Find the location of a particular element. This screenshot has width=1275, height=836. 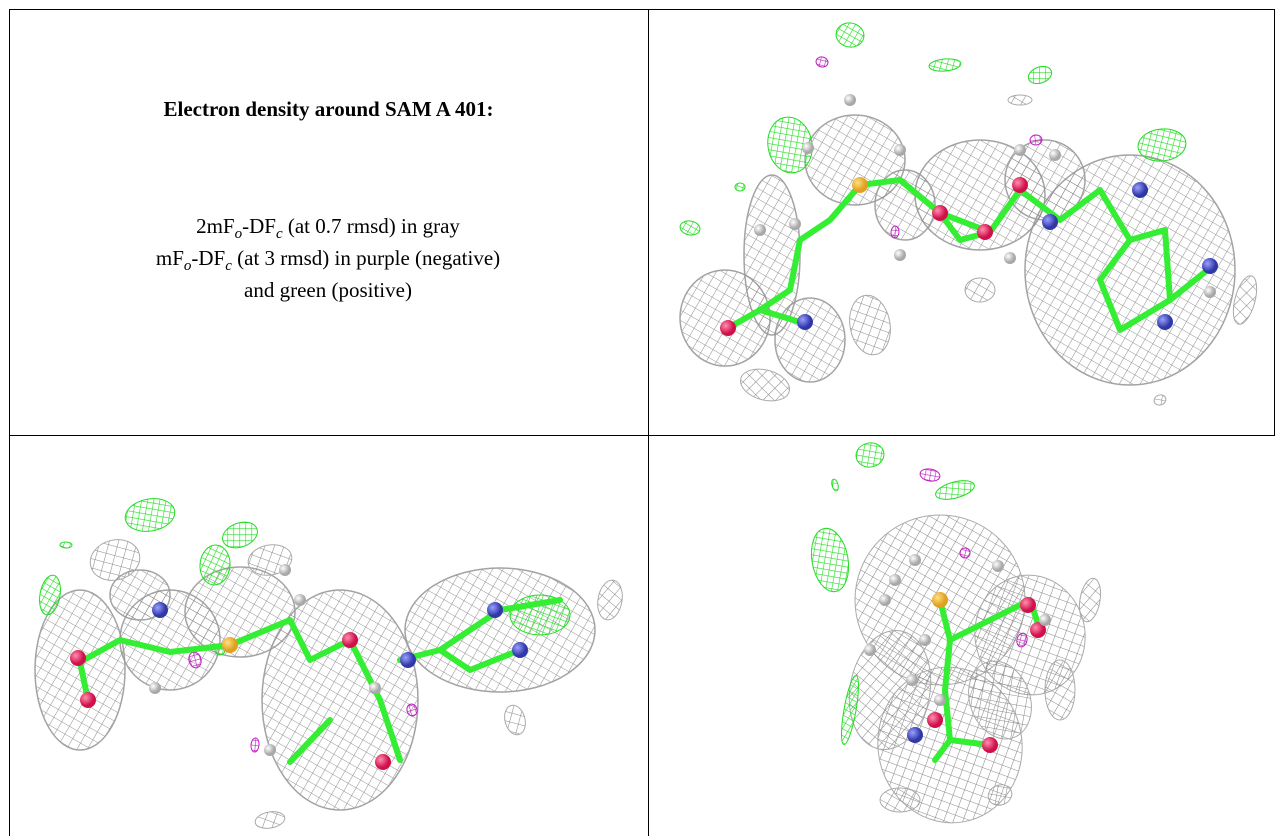

legend-line: 2mFo-DFc (at 0.7 rmsd) in gray is located at coordinates (328, 226).